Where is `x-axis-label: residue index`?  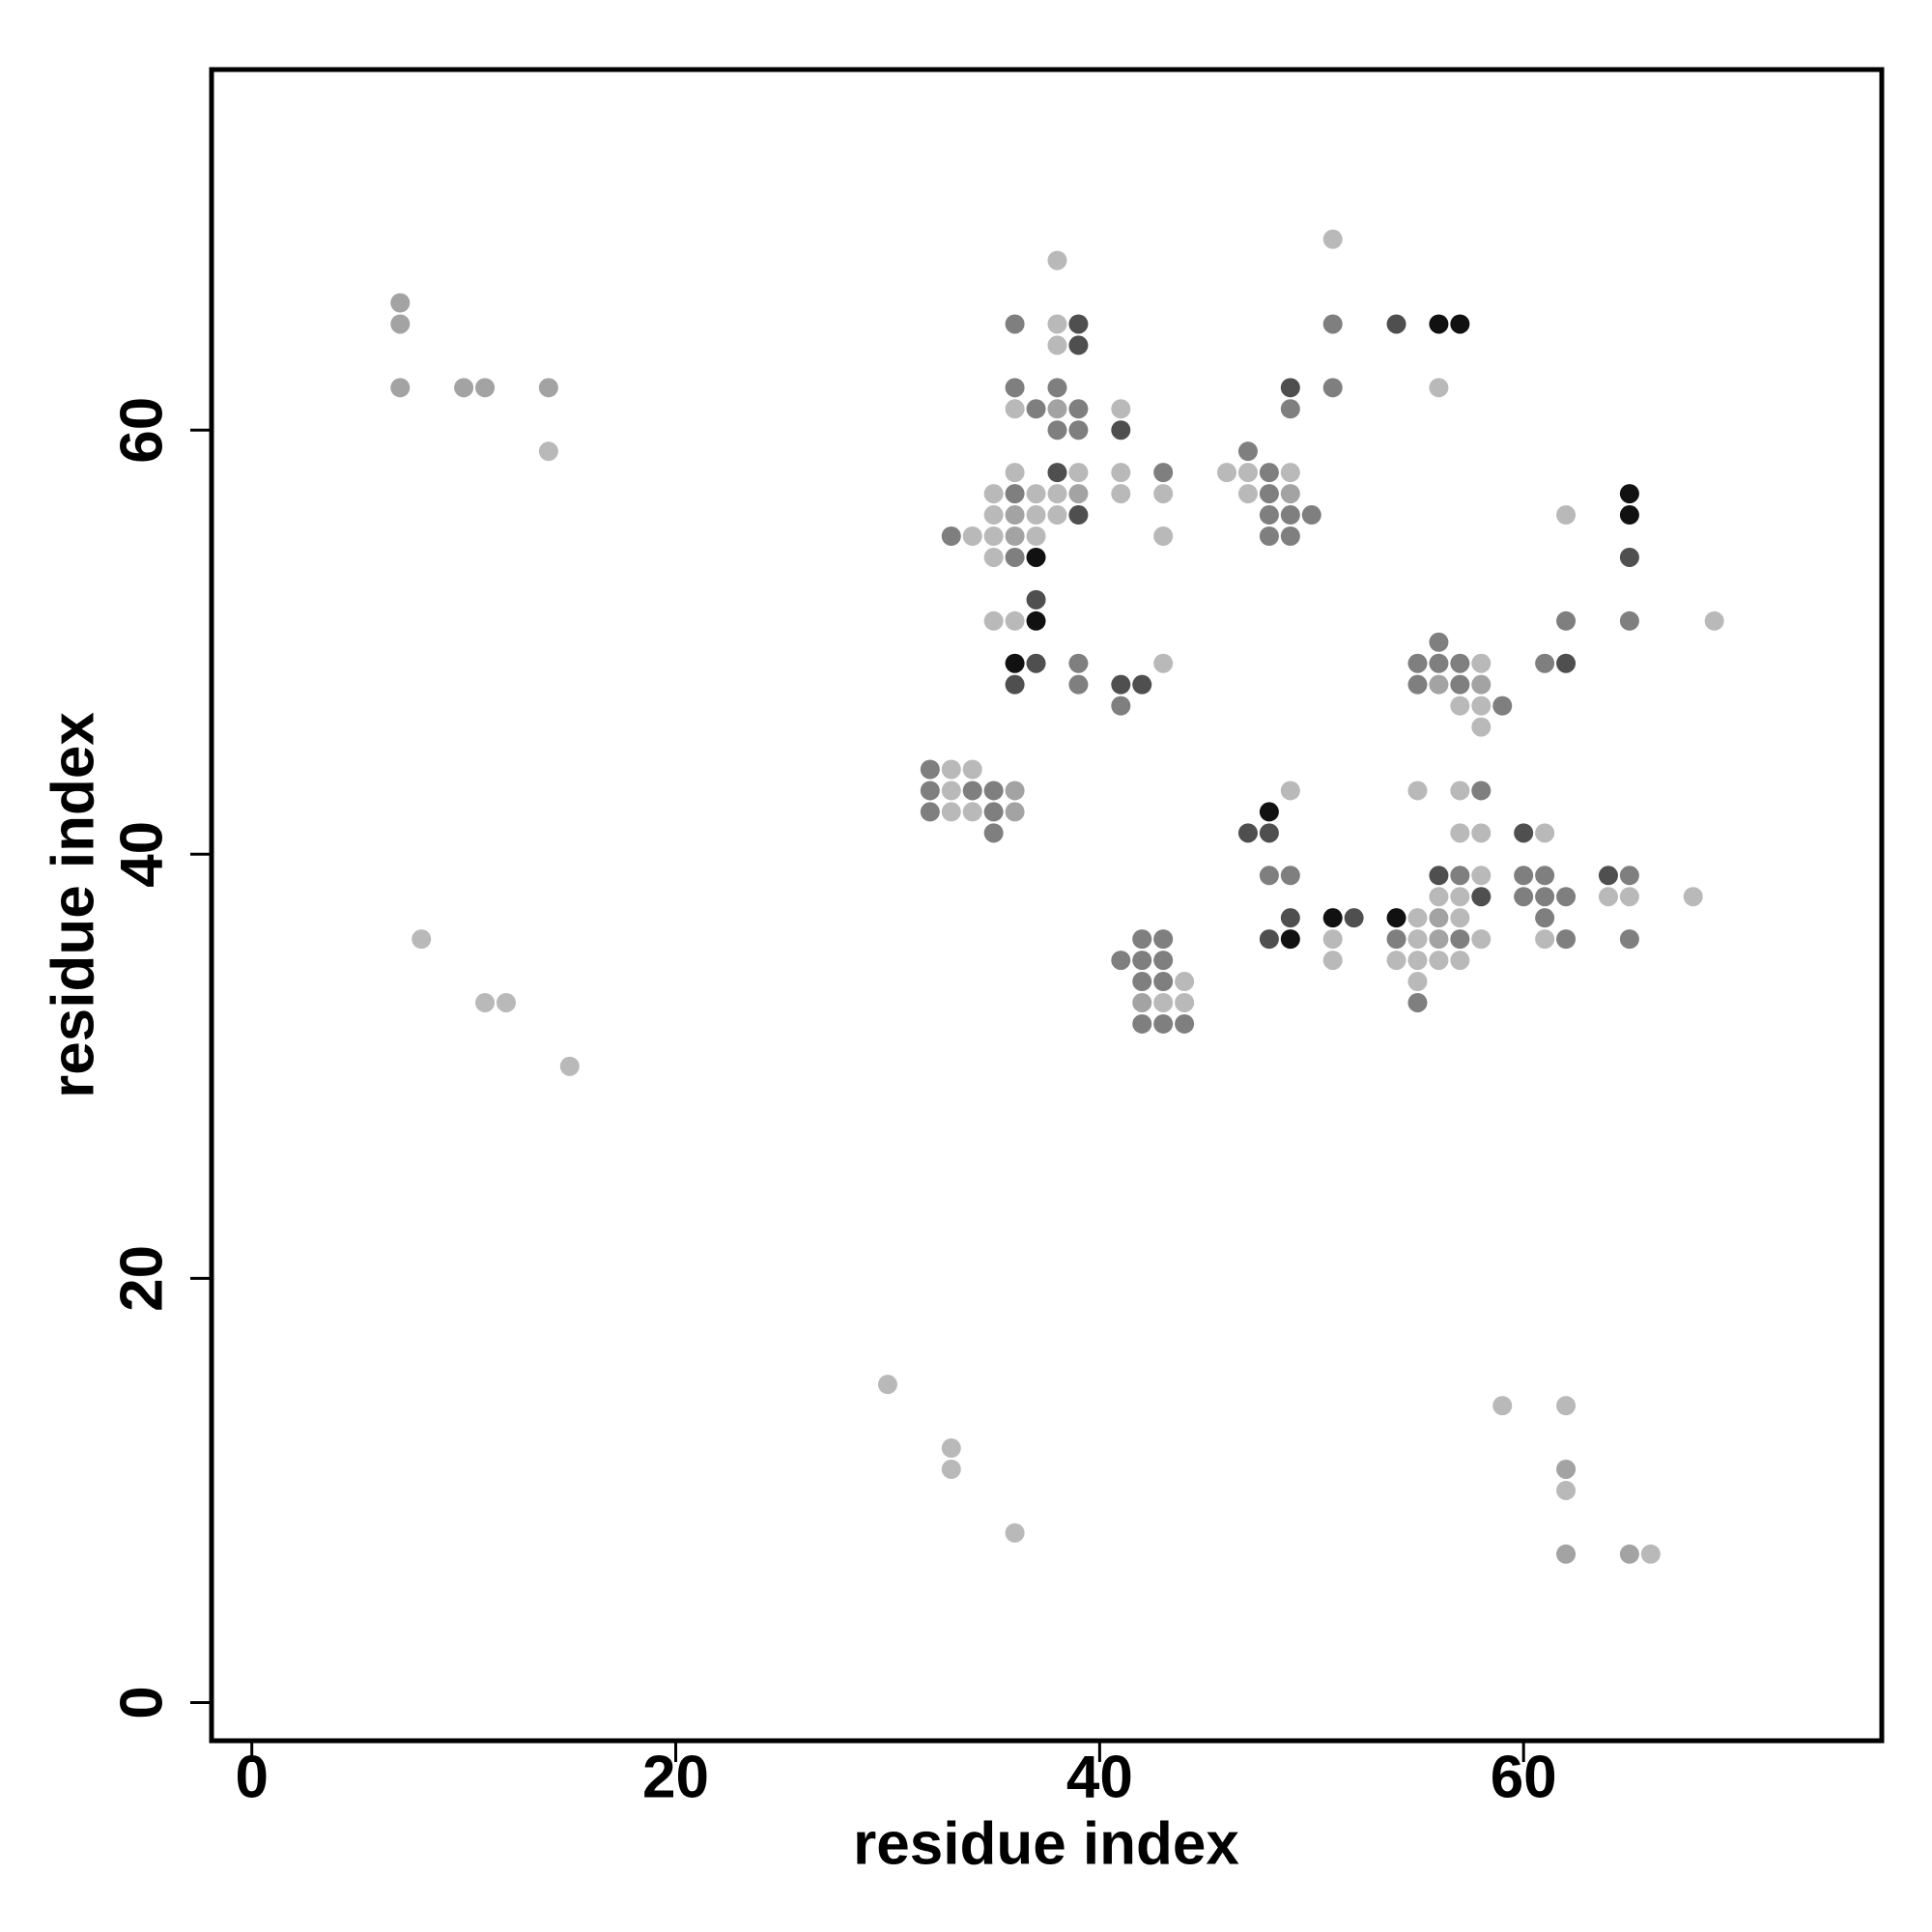 x-axis-label: residue index is located at coordinates (1046, 1843).